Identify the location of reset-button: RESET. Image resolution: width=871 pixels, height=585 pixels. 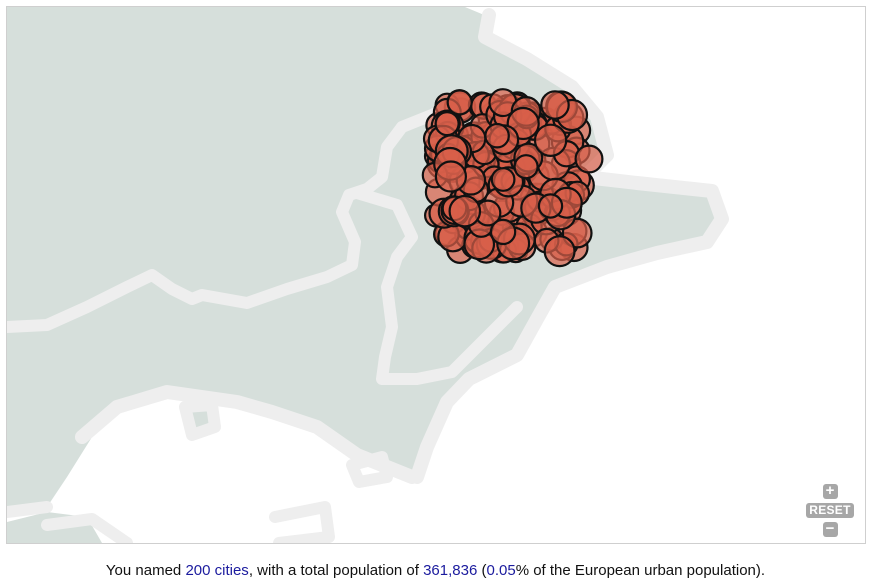
(830, 510).